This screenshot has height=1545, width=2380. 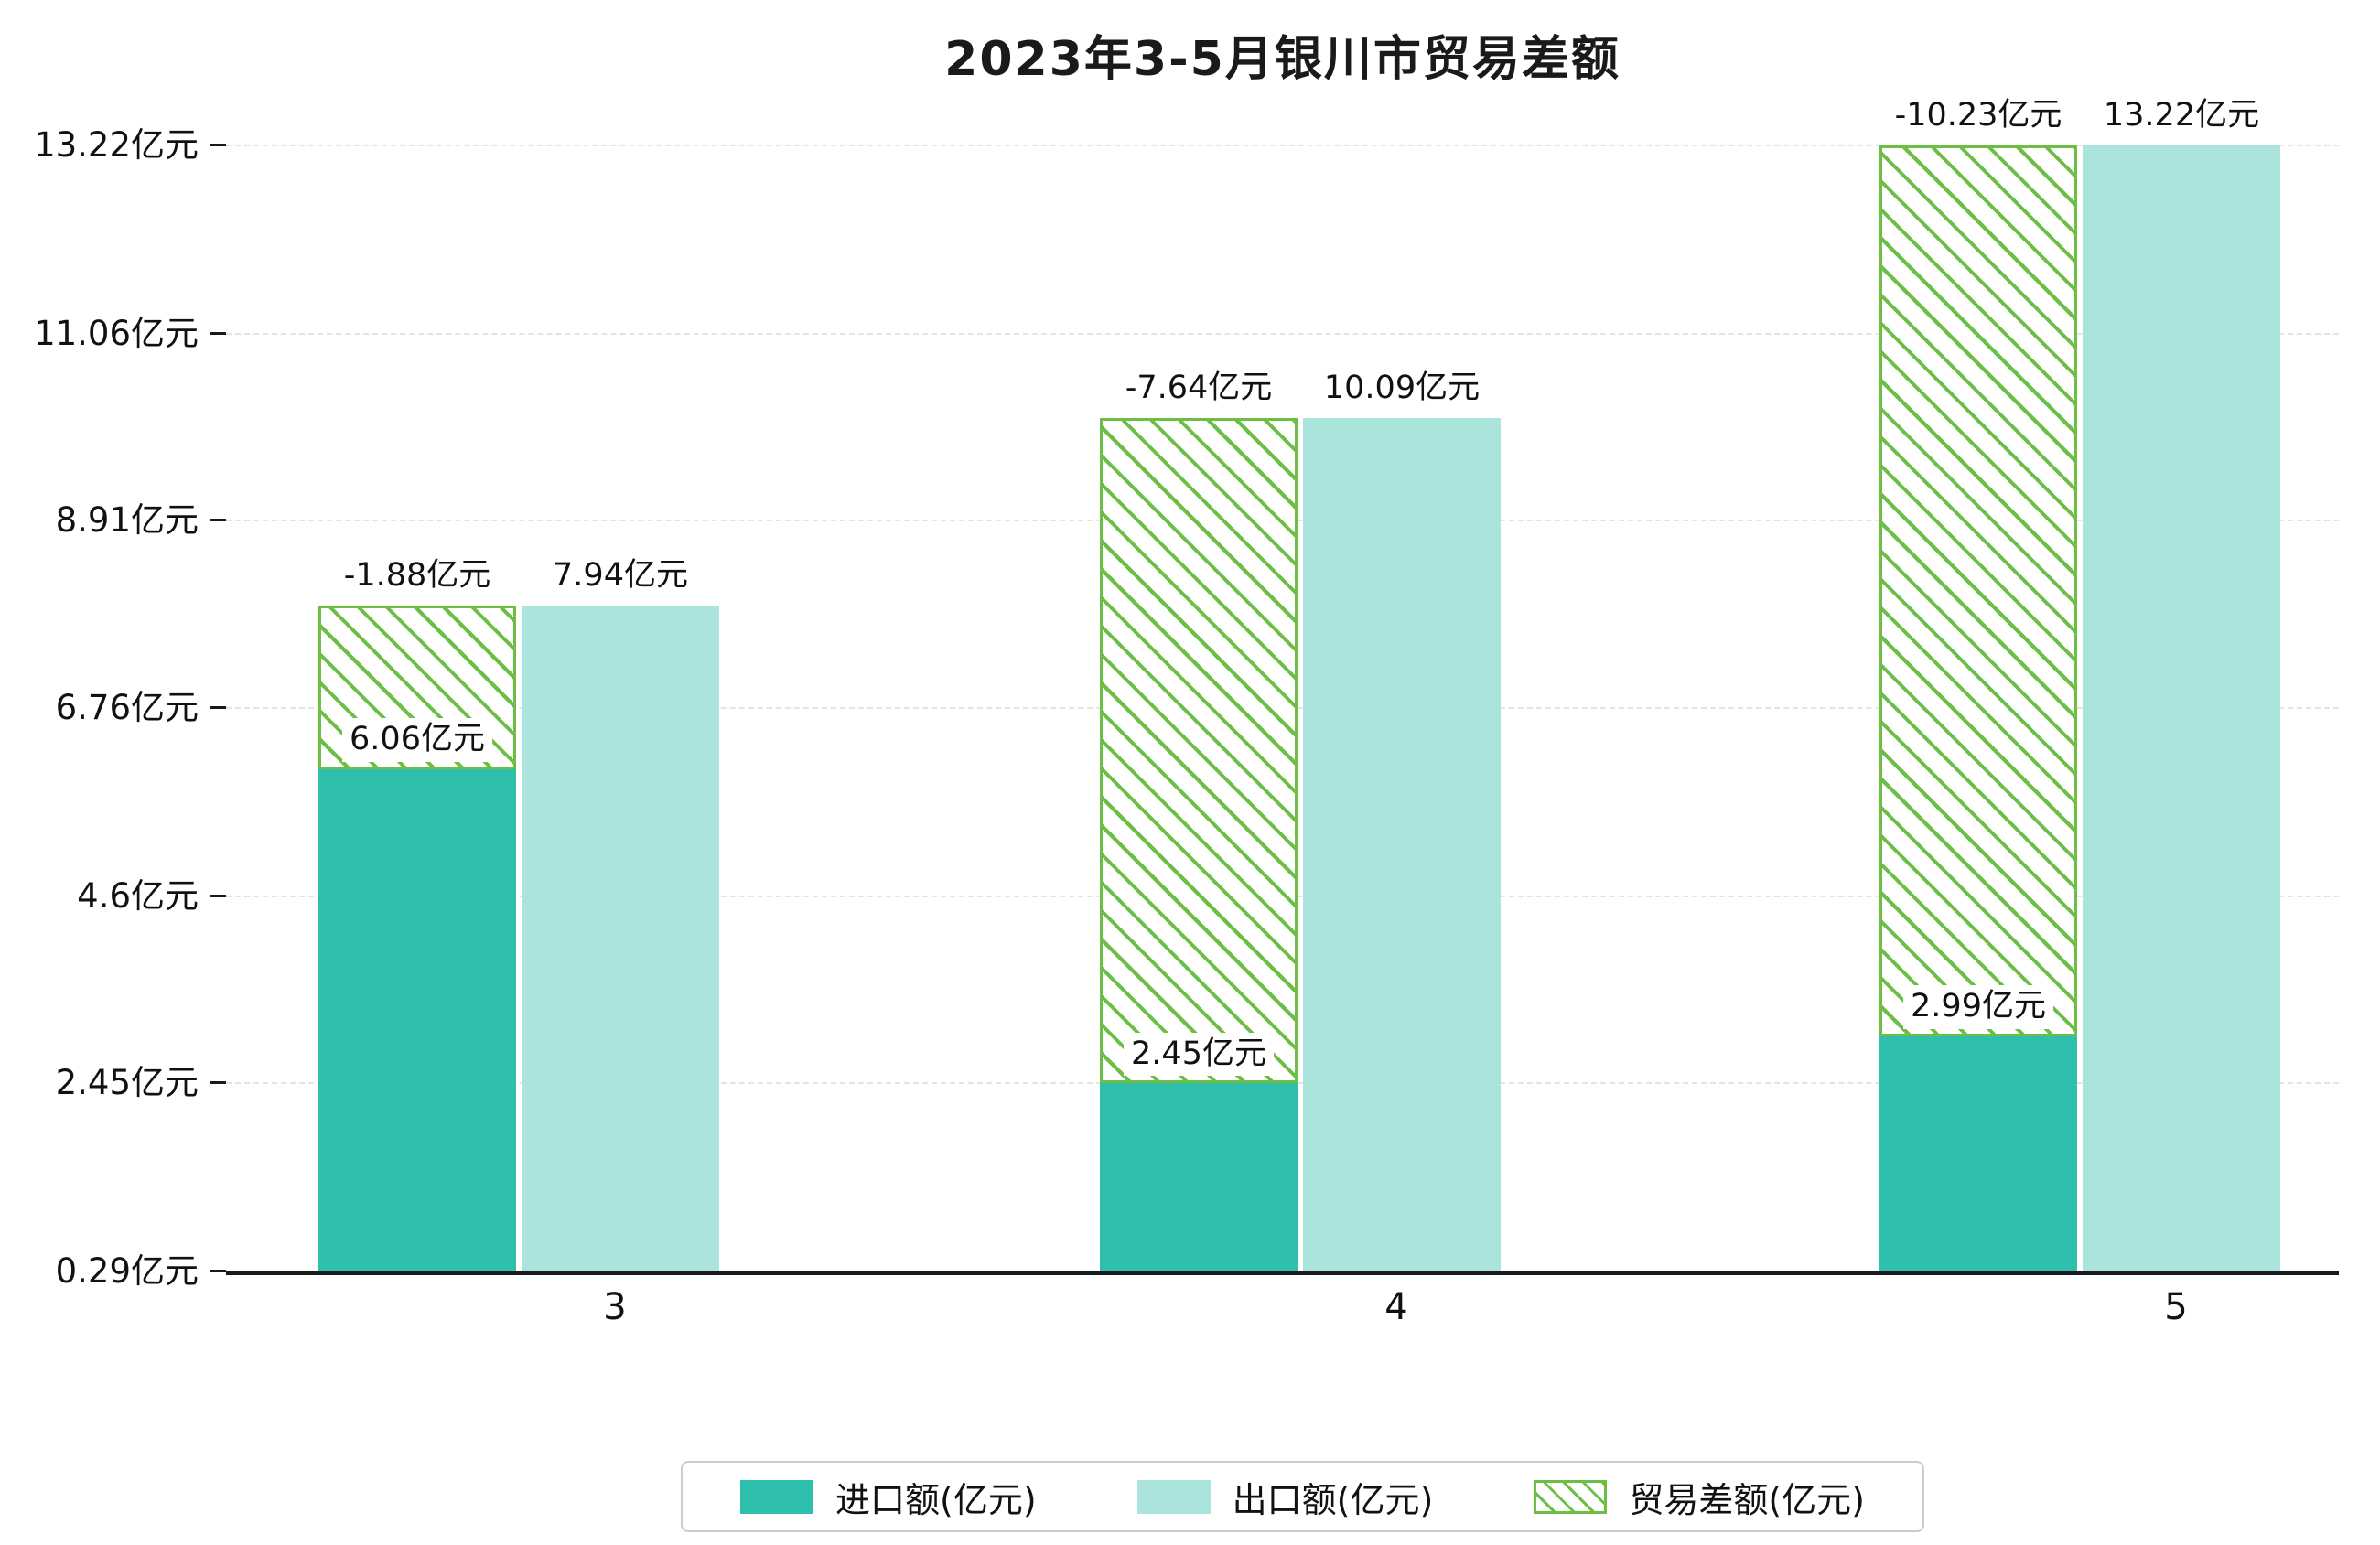 I want to click on import-value-label: 2.45亿元, so click(x=1199, y=1055).